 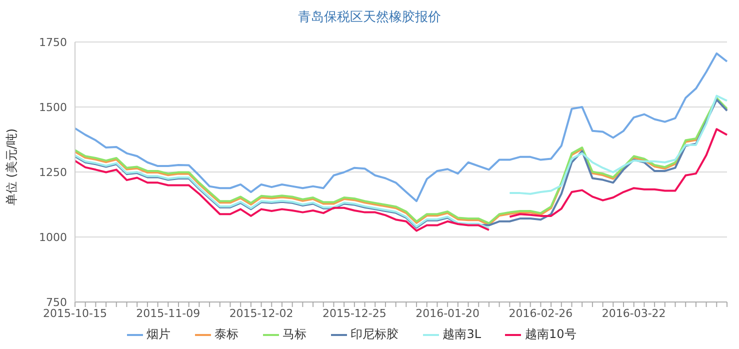 I want to click on legend-label: 越南10号, so click(x=550, y=334).